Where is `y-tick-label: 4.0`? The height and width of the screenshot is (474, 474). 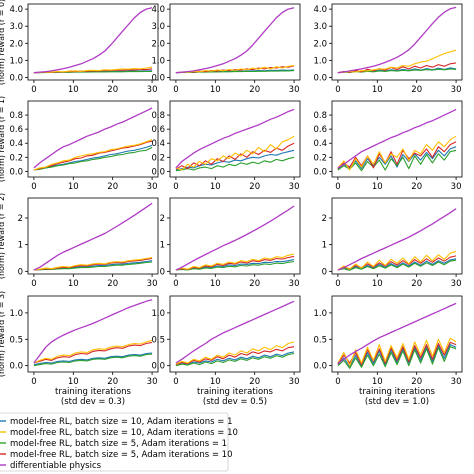
y-tick-label: 4.0 is located at coordinates (158, 10).